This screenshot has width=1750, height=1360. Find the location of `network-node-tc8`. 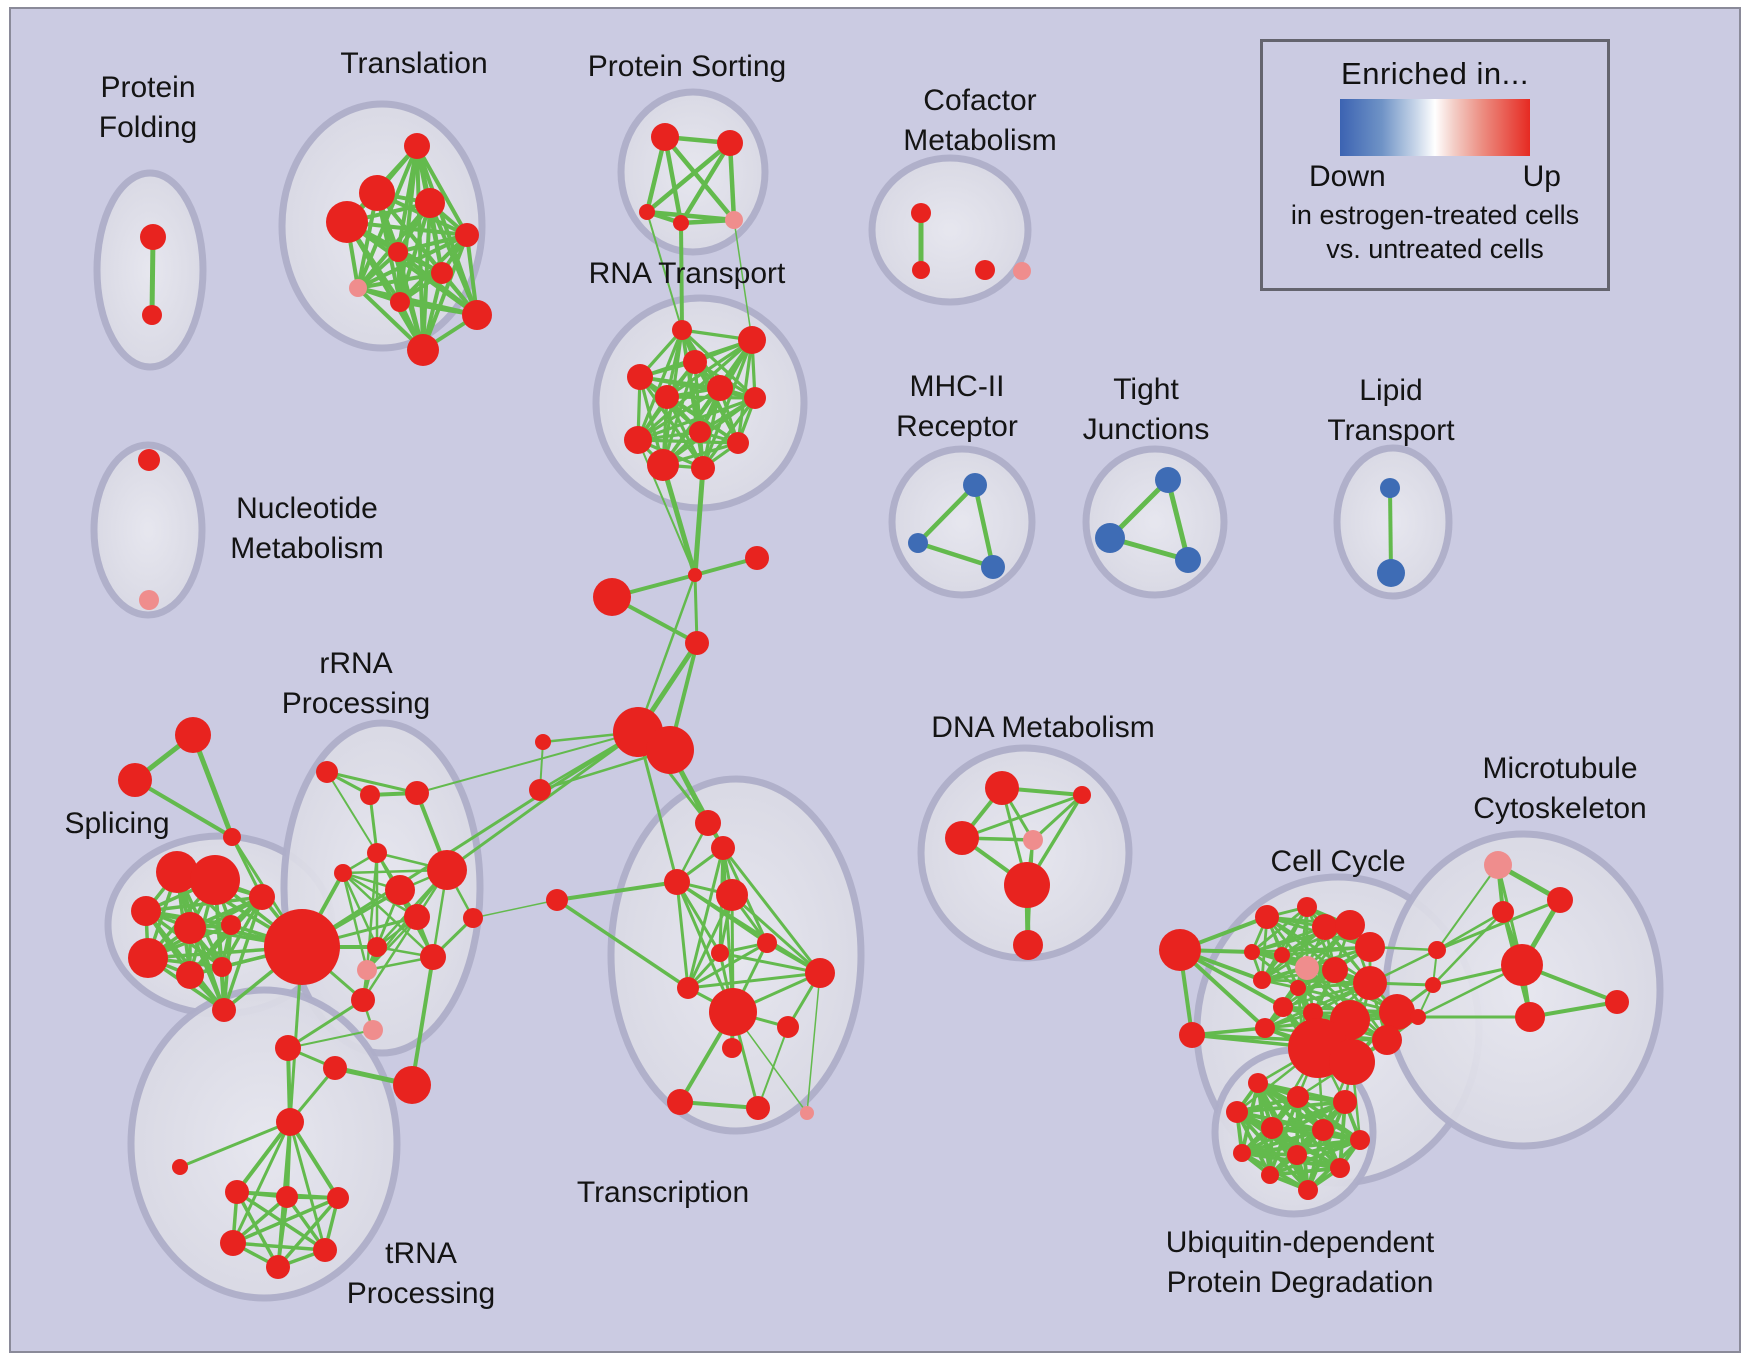

network-node-tc8 is located at coordinates (680, 1102).